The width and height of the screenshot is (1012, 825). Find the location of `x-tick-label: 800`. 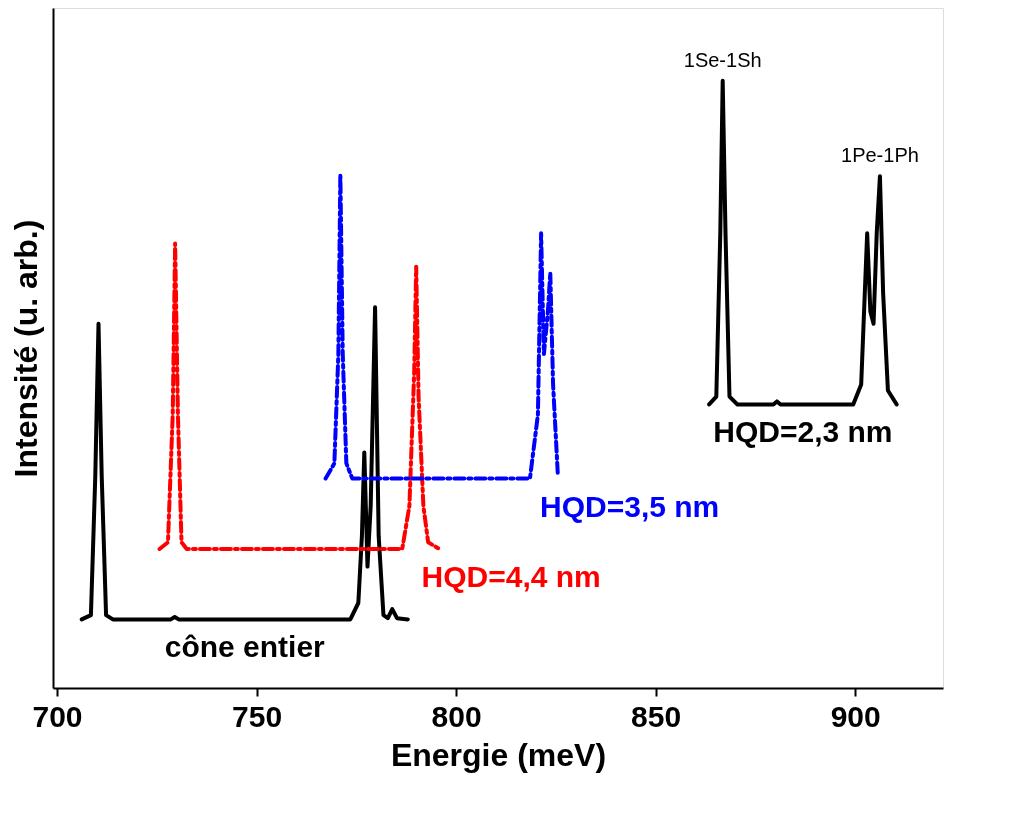

x-tick-label: 800 is located at coordinates (456, 716).